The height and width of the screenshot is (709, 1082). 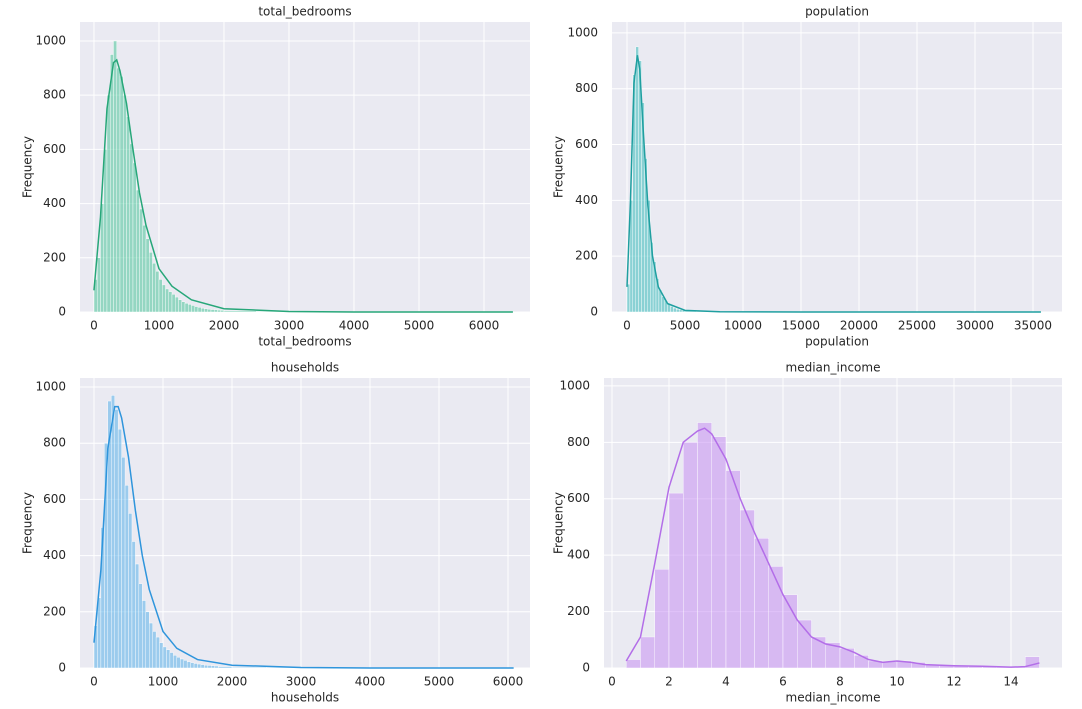 I want to click on subplot-title: total_bedrooms, so click(x=304, y=12).